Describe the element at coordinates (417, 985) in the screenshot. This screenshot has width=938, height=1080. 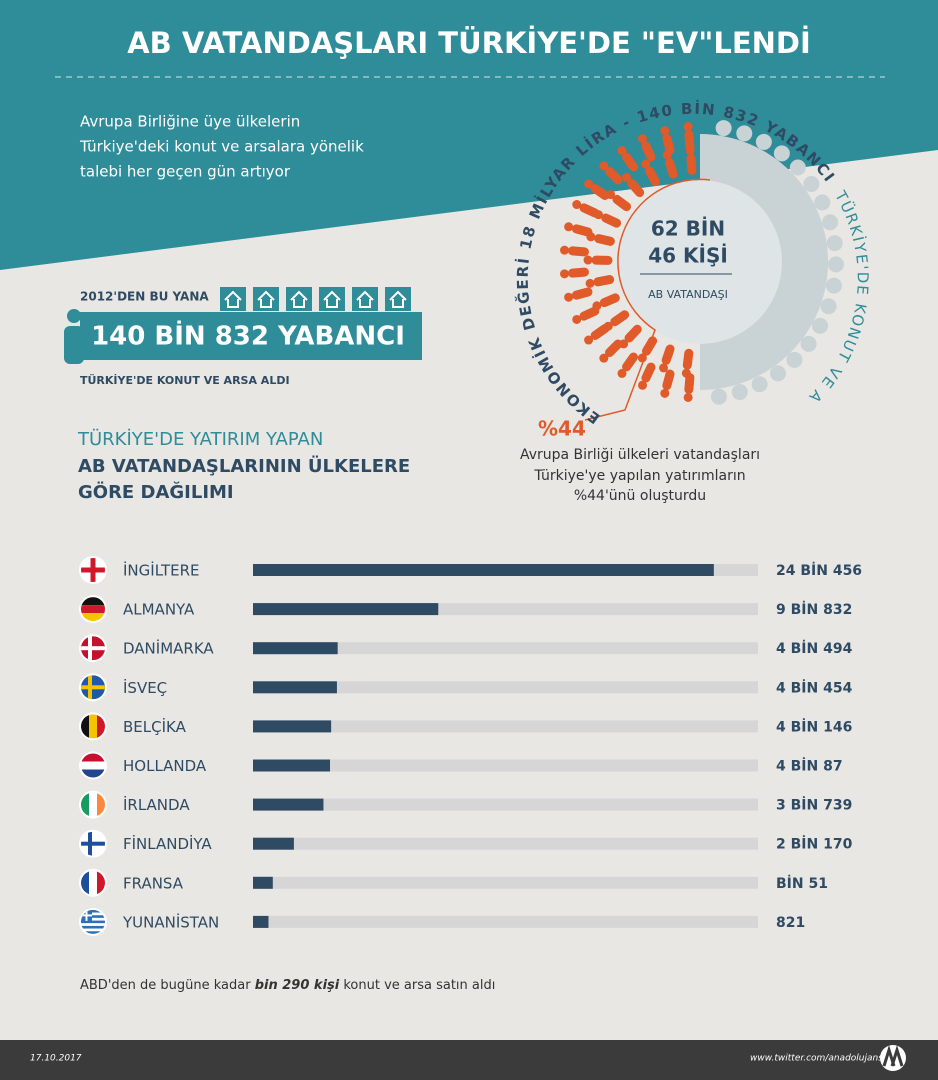
I see `note-text: konut ve arsa satın aldı` at that location.